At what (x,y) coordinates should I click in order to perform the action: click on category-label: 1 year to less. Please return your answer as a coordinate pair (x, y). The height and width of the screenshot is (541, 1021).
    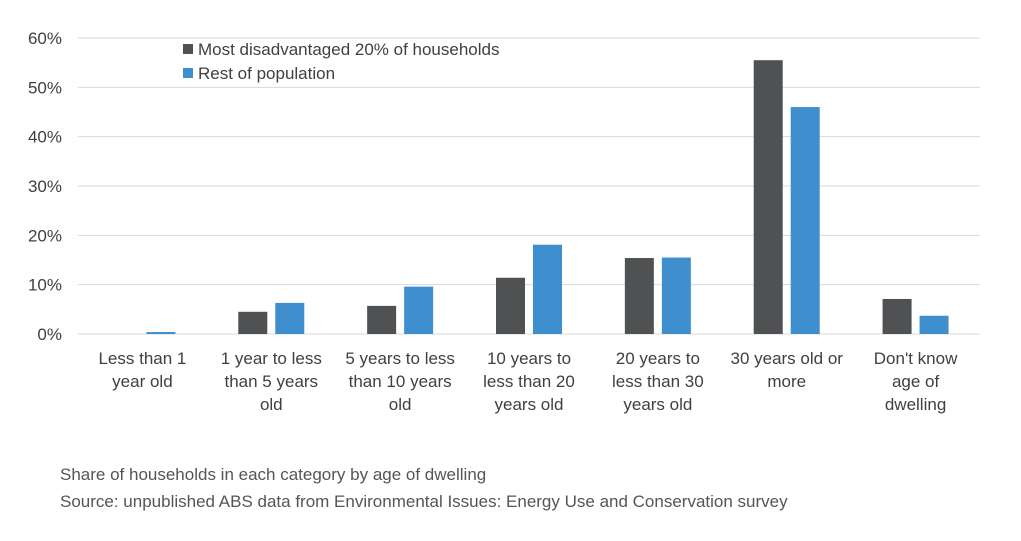
    Looking at the image, I should click on (271, 358).